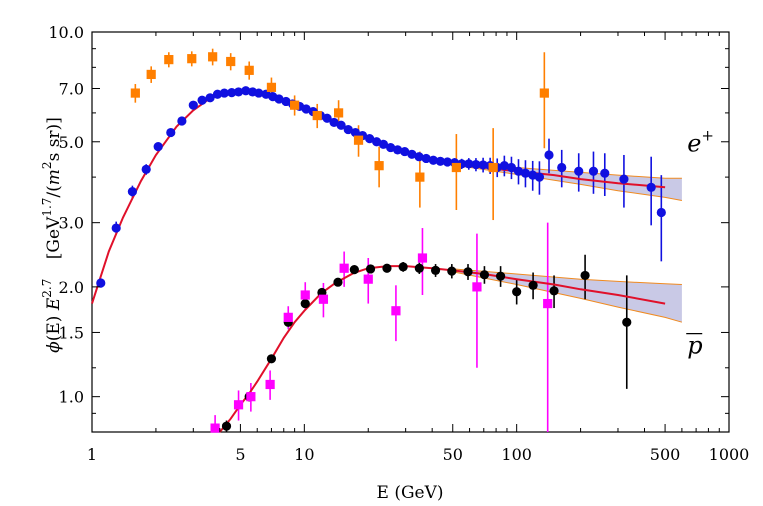 The height and width of the screenshot is (506, 763). What do you see at coordinates (71, 287) in the screenshot?
I see `y-tick-label-2: 2.0` at bounding box center [71, 287].